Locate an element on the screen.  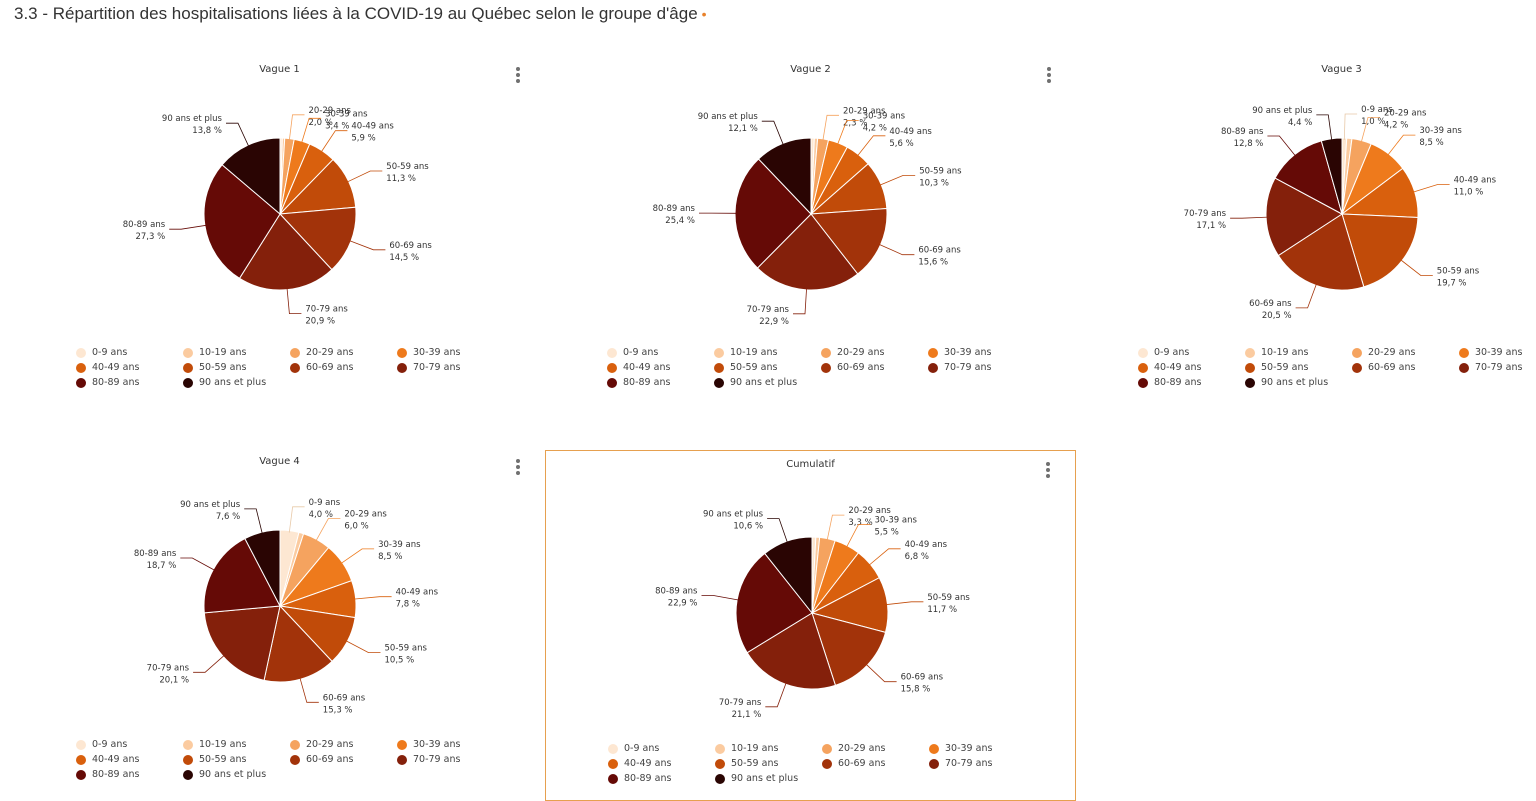
chart-title: Cumulatif is located at coordinates (810, 464).